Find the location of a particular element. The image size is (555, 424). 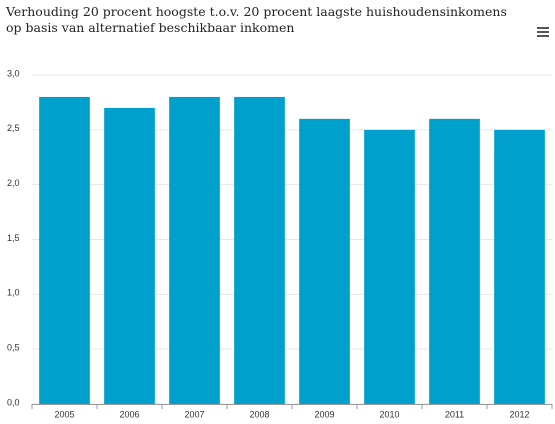

x-tick-label: 2006 is located at coordinates (129, 414).